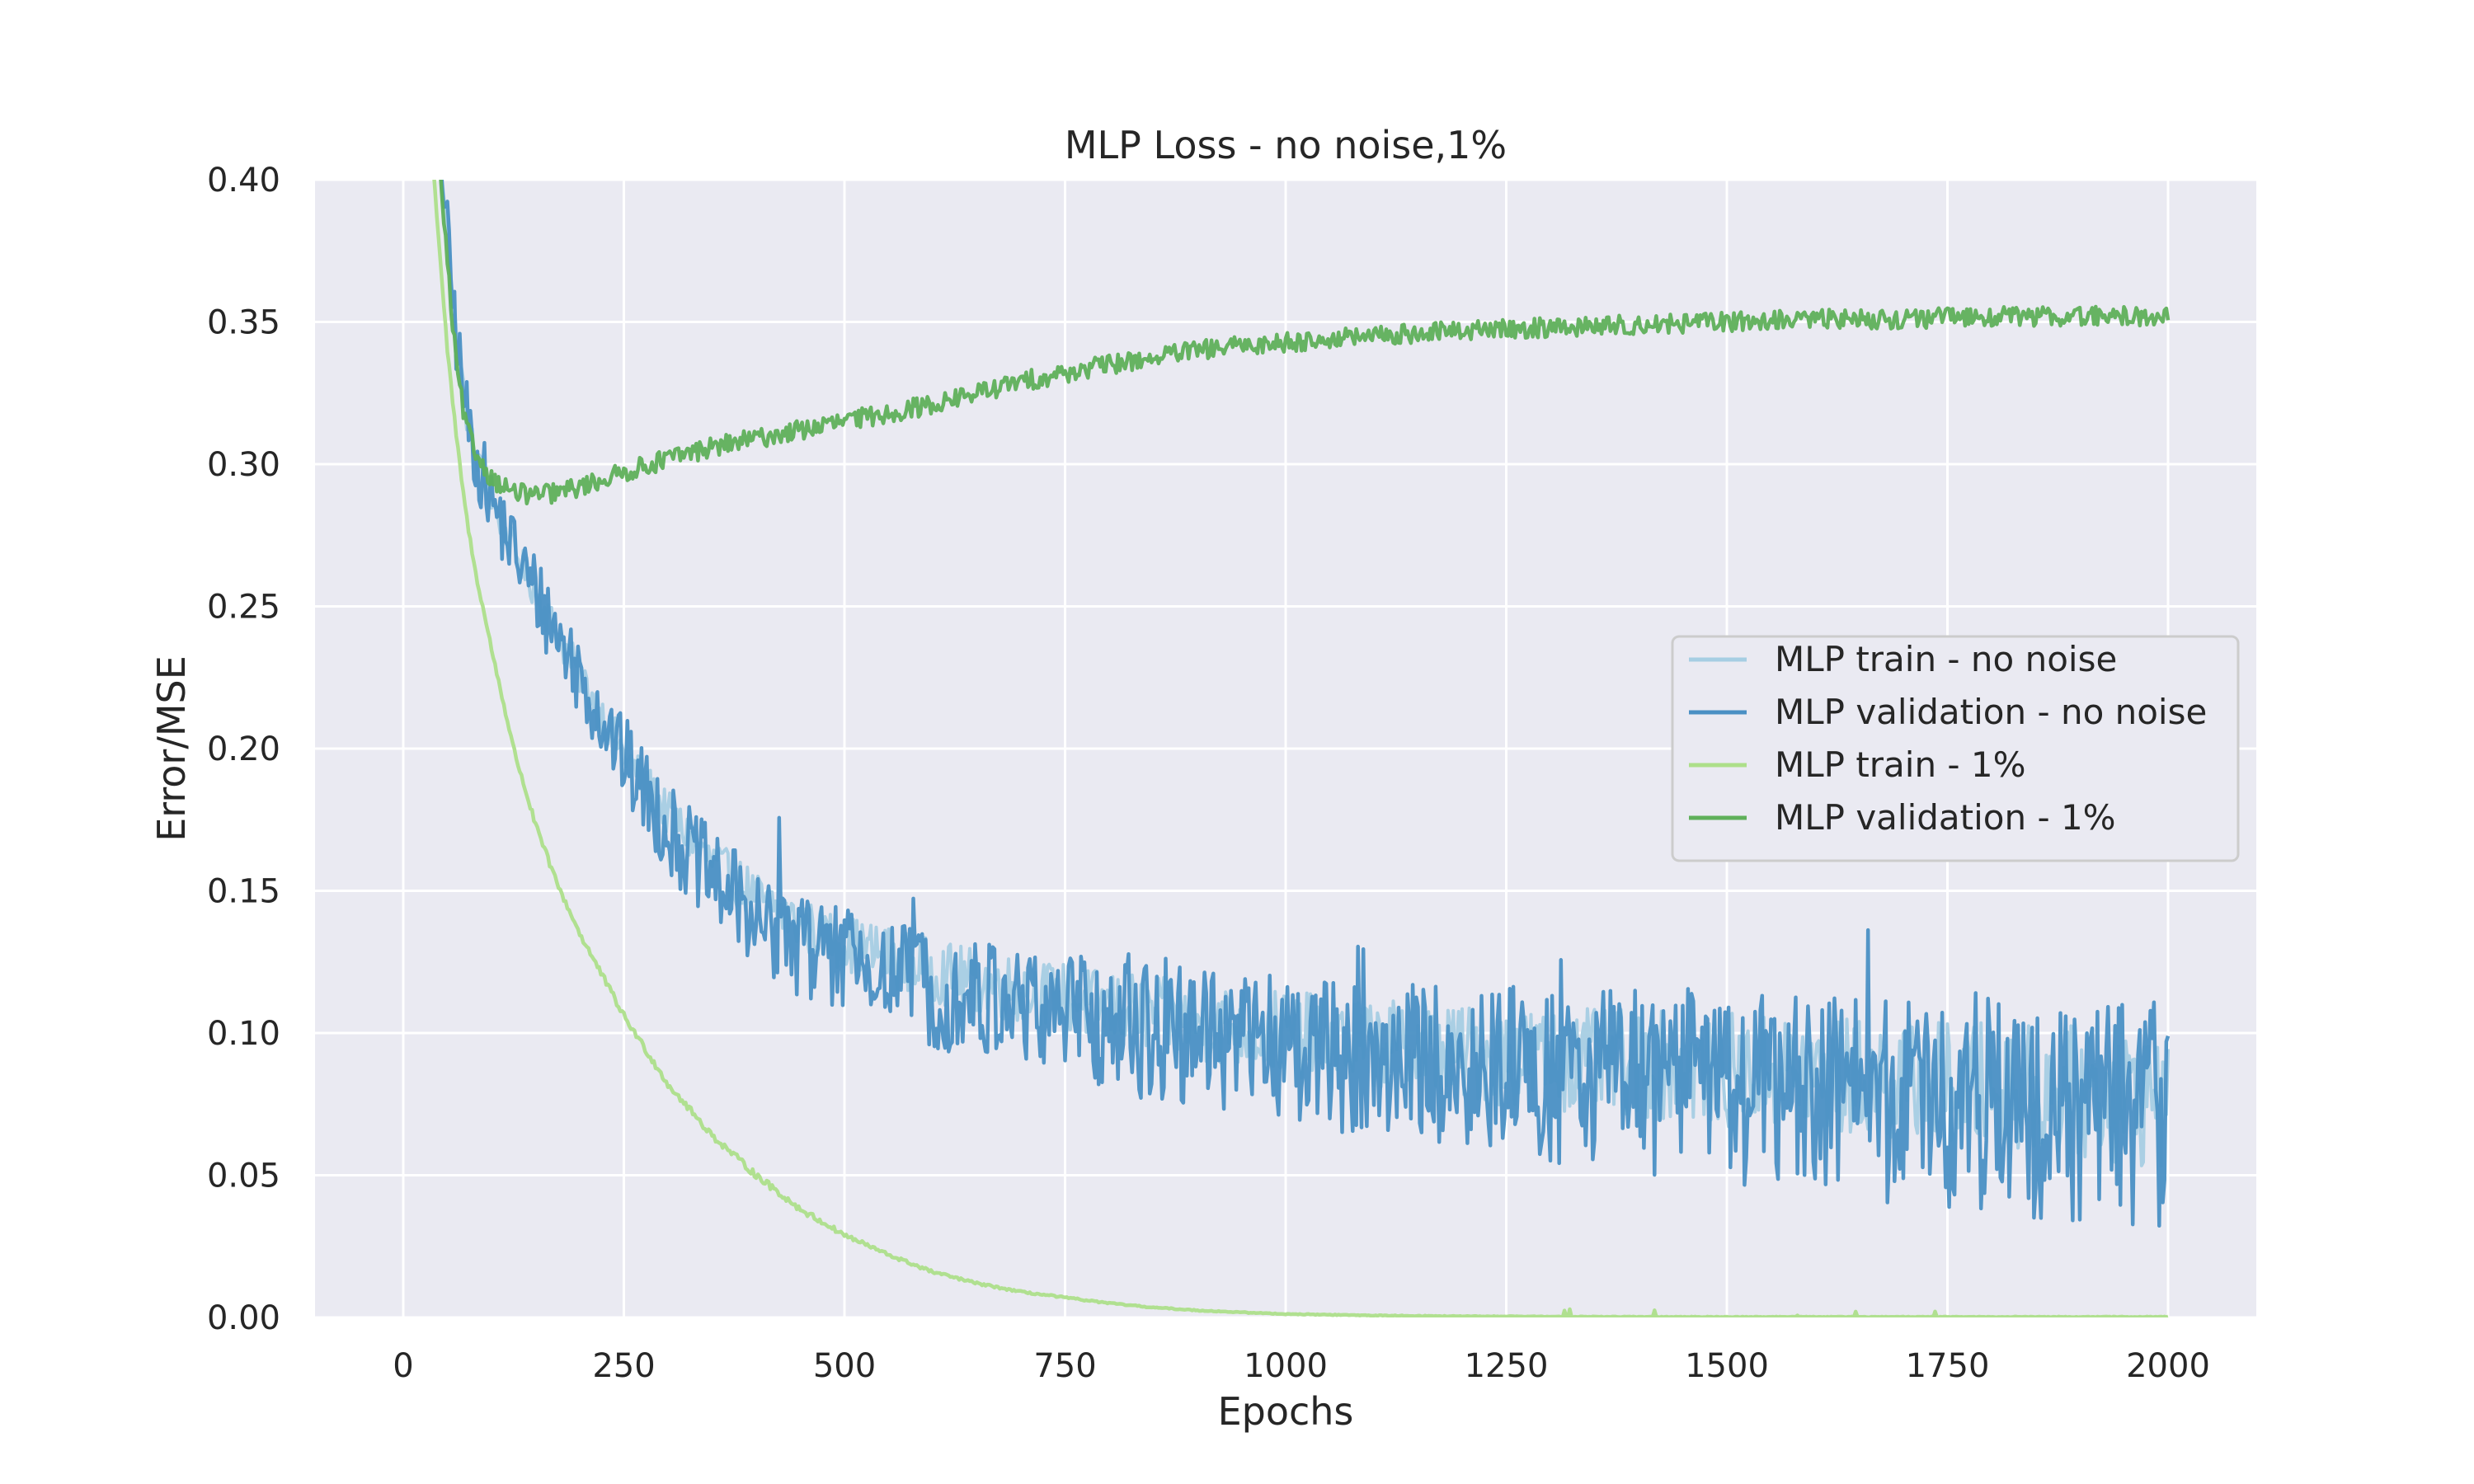 The width and height of the screenshot is (2474, 1484). What do you see at coordinates (1948, 1366) in the screenshot?
I see `x-tick-label: 1750` at bounding box center [1948, 1366].